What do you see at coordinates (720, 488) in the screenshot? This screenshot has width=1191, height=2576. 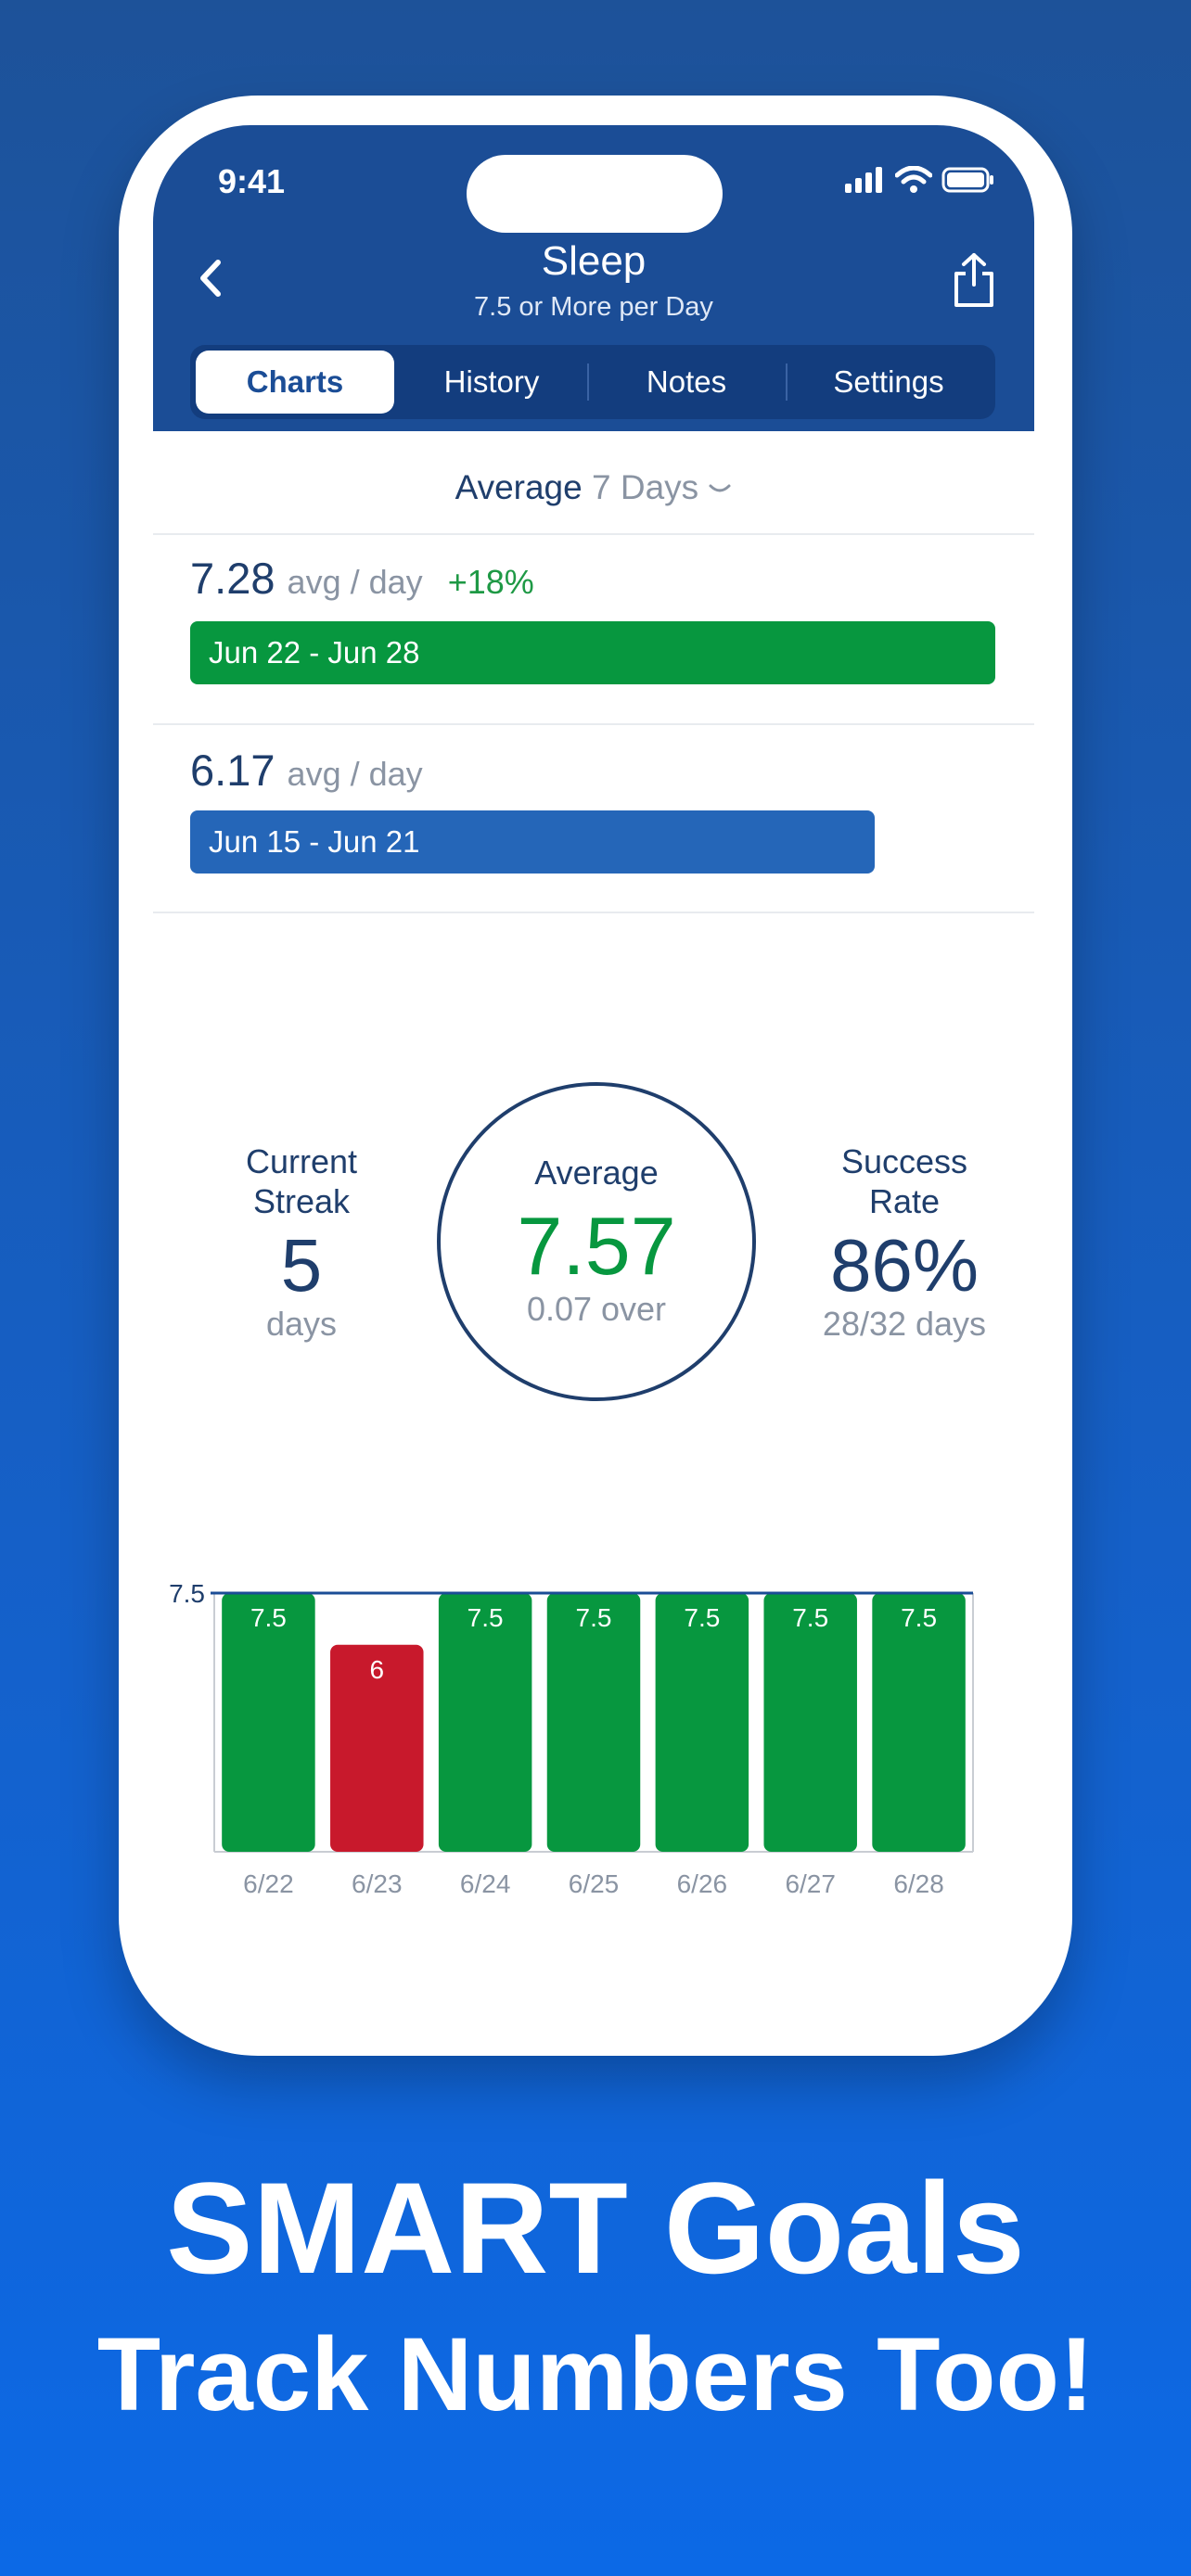 I see `chevron-down-icon` at bounding box center [720, 488].